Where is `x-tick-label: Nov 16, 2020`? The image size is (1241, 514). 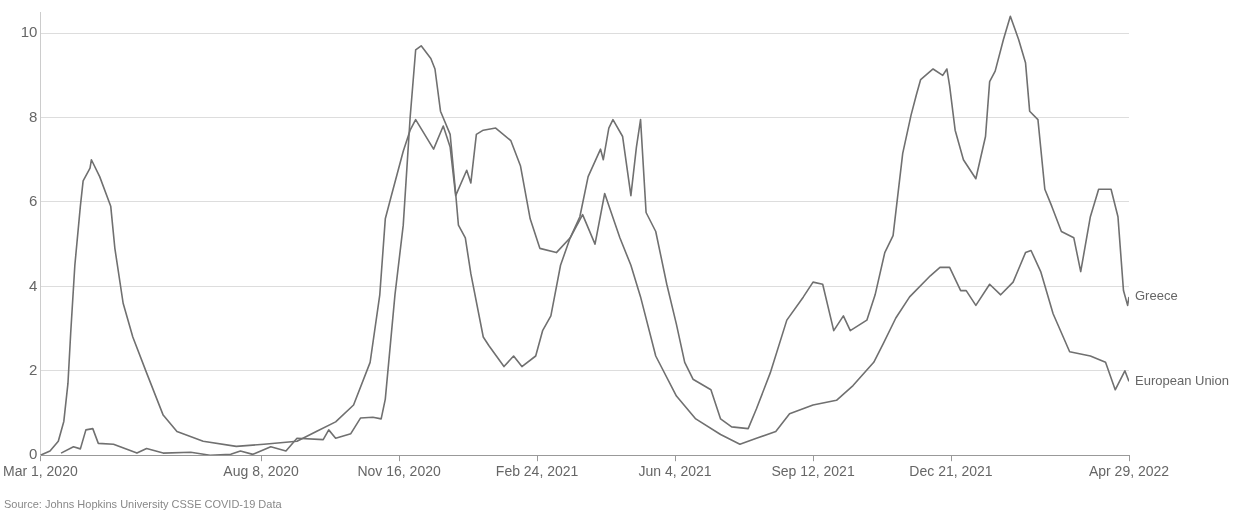
x-tick-label: Nov 16, 2020 is located at coordinates (399, 471).